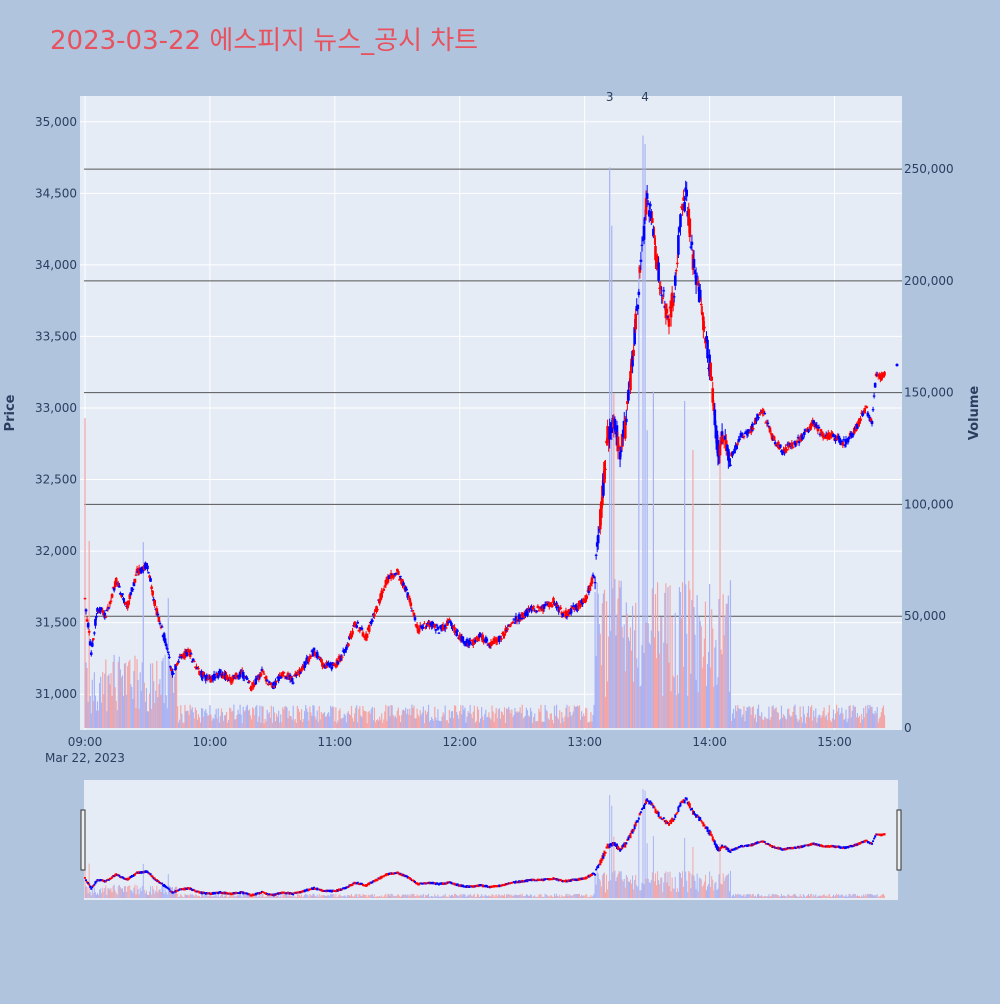  What do you see at coordinates (83, 840) in the screenshot?
I see `range-slider-left-handle` at bounding box center [83, 840].